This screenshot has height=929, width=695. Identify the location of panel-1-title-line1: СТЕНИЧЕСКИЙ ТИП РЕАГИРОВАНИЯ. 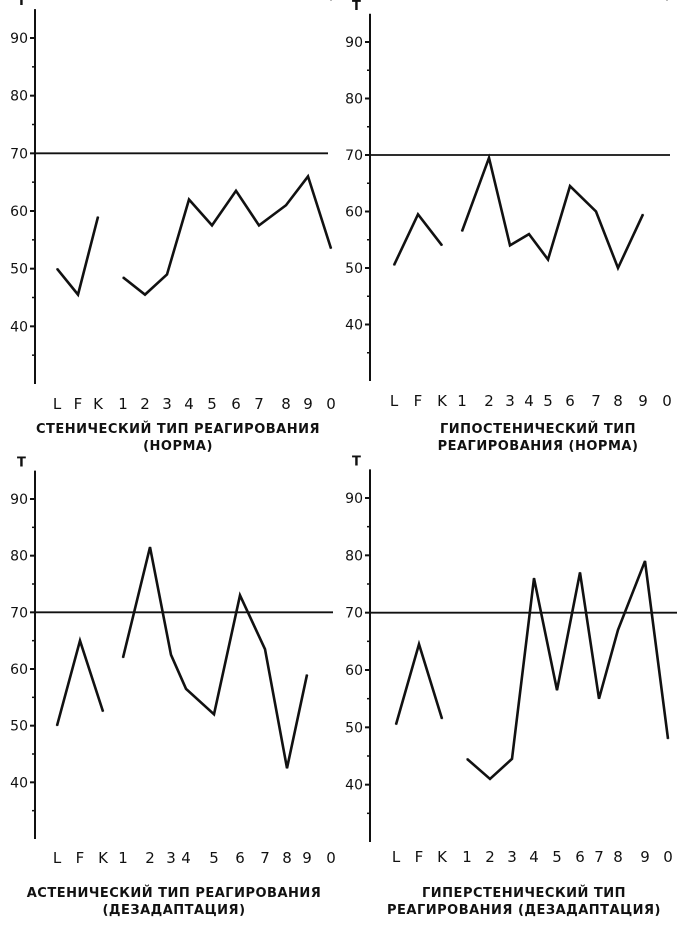
(178, 429).